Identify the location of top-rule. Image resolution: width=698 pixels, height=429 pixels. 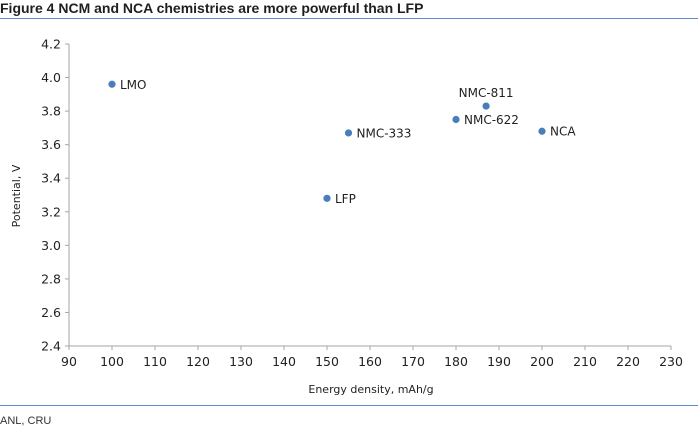
(349, 18).